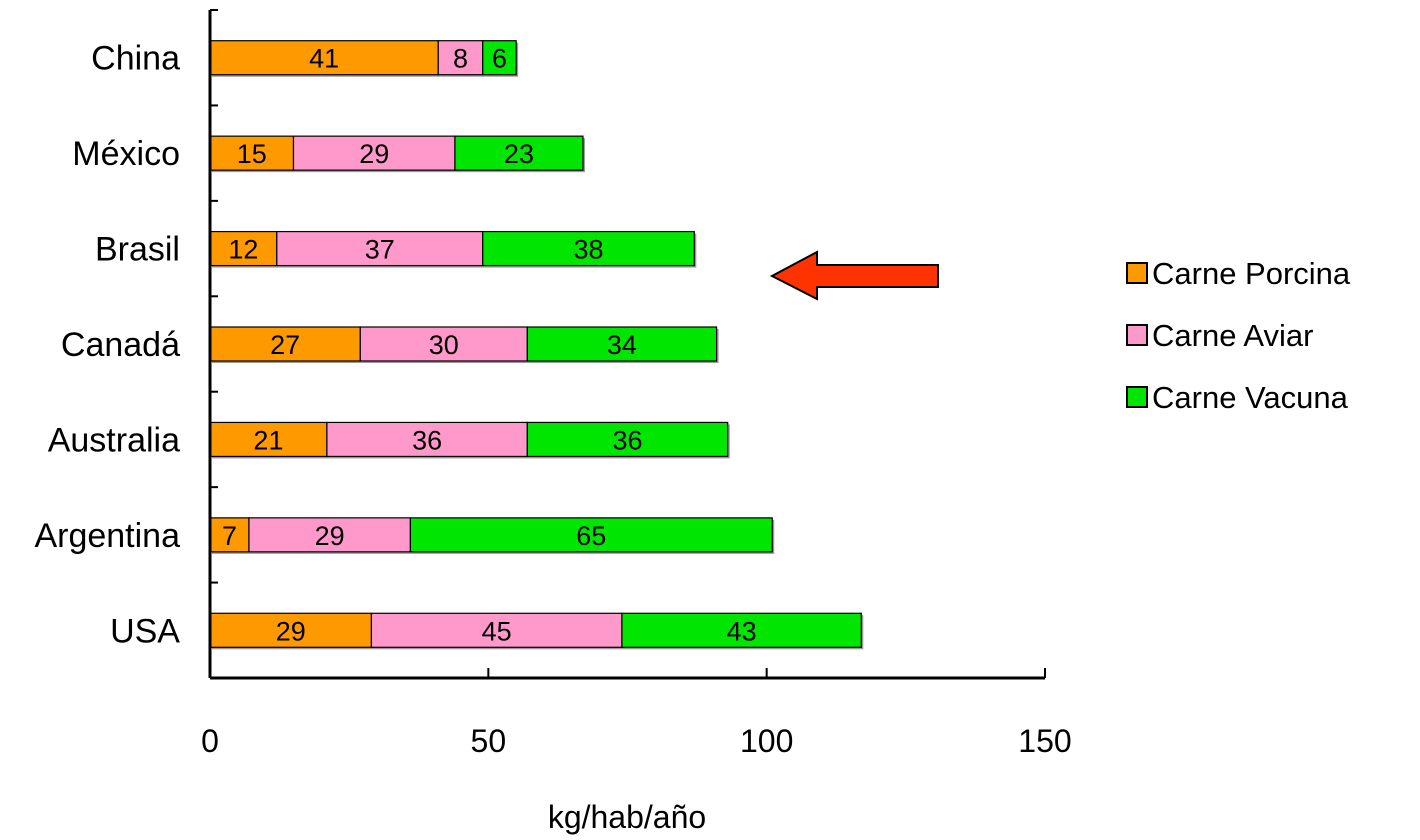 The image size is (1420, 840). I want to click on data-label-mexico-carne-vacuna: 23, so click(519, 154).